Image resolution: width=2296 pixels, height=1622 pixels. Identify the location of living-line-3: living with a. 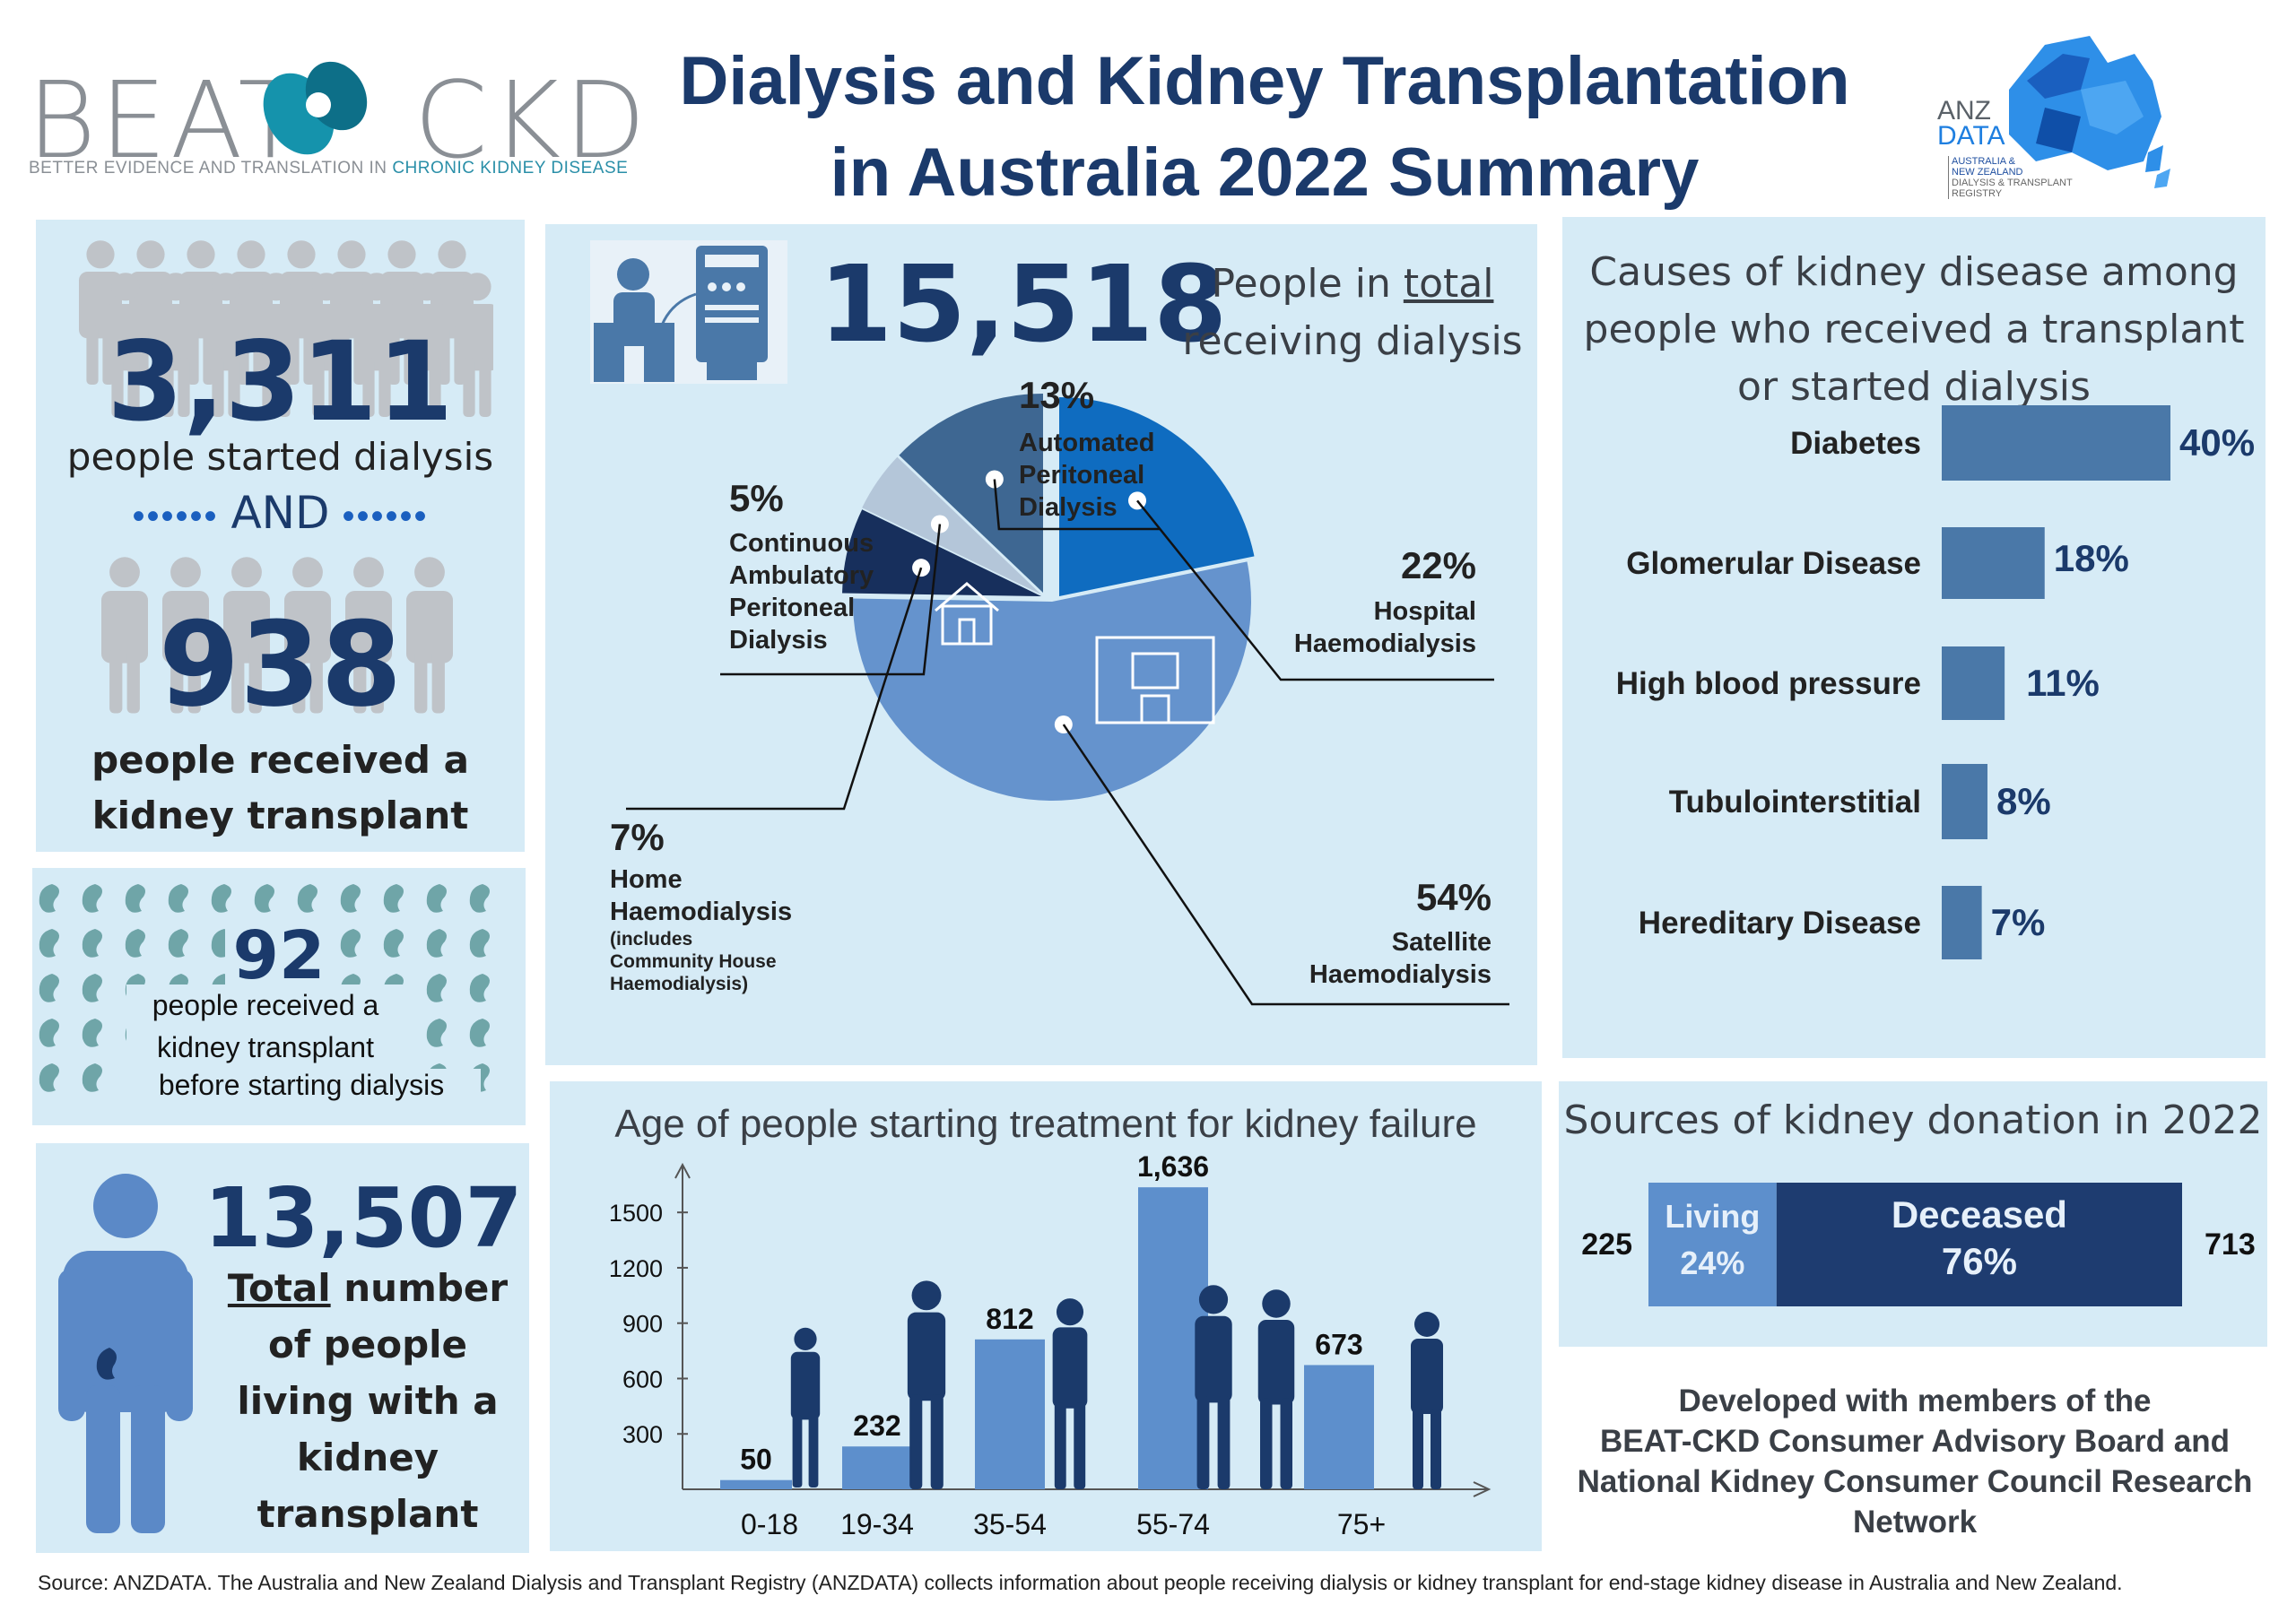
(368, 1401).